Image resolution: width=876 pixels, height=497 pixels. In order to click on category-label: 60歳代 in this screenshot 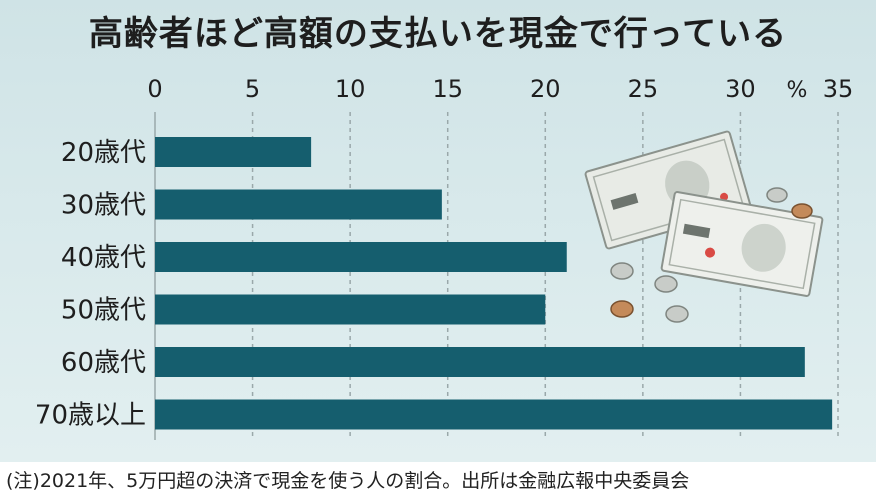, I will do `click(103, 363)`.